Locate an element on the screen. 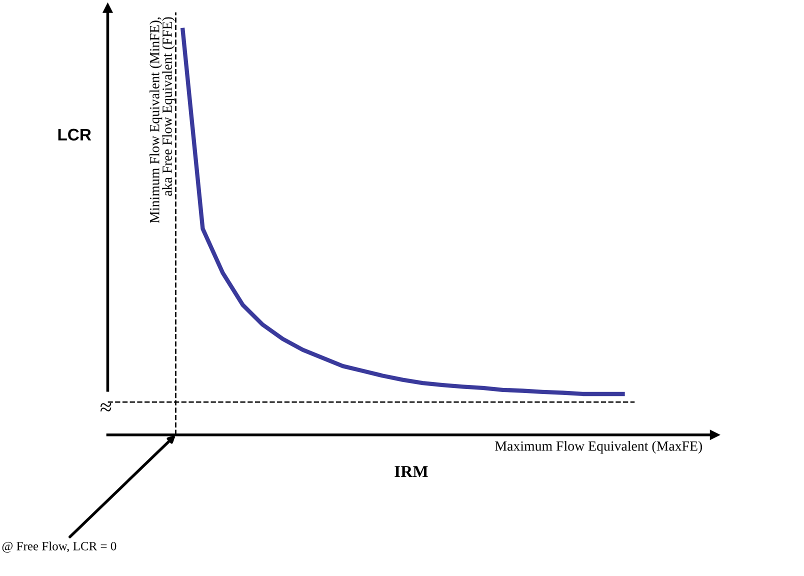 The width and height of the screenshot is (804, 576). text: Minimum Flow Equivalent (MinFE), aka Free Flow Equivalent (FFE) is located at coordinates (162, 120).